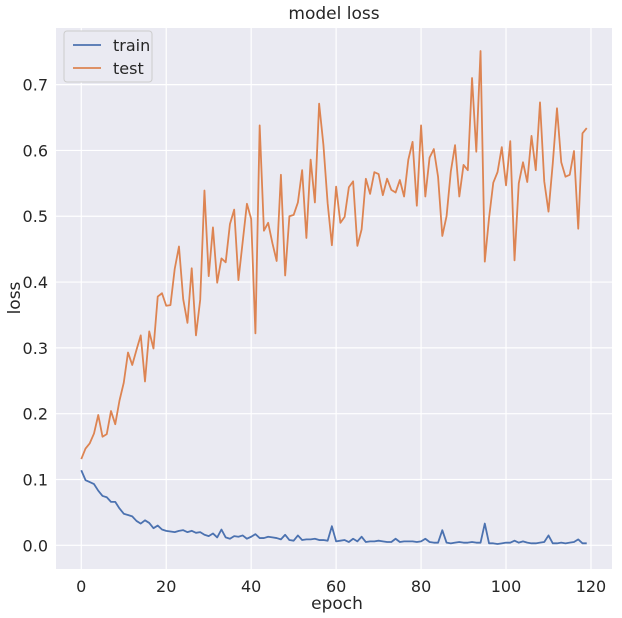  What do you see at coordinates (166, 586) in the screenshot?
I see `x-tick-label: 20` at bounding box center [166, 586].